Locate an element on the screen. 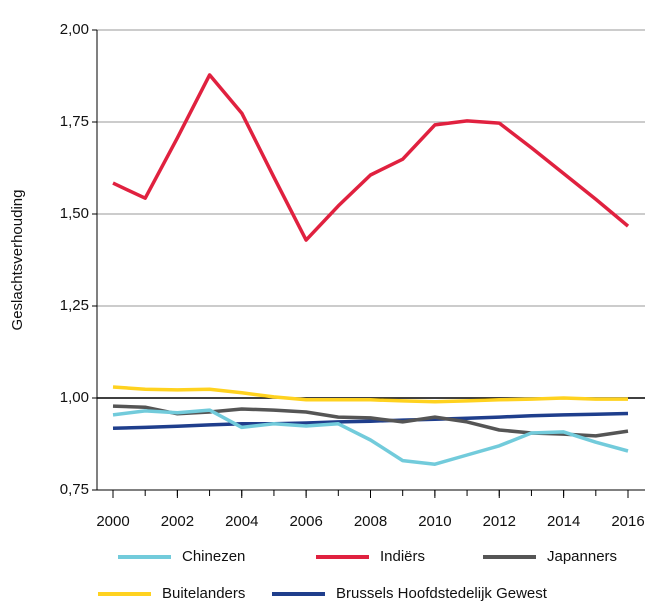 The image size is (655, 607). x-tick-label: 2014 is located at coordinates (563, 521).